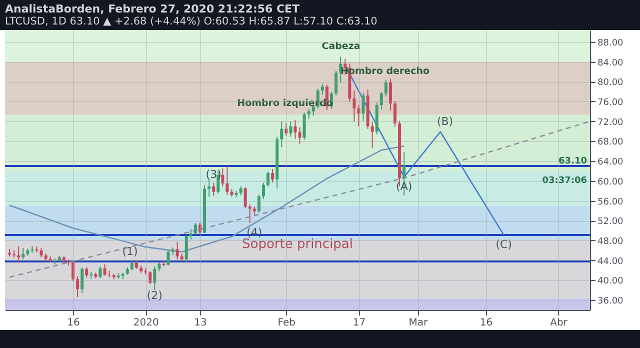 Image resolution: width=640 pixels, height=348 pixels. I want to click on annotation: (1), so click(130, 251).